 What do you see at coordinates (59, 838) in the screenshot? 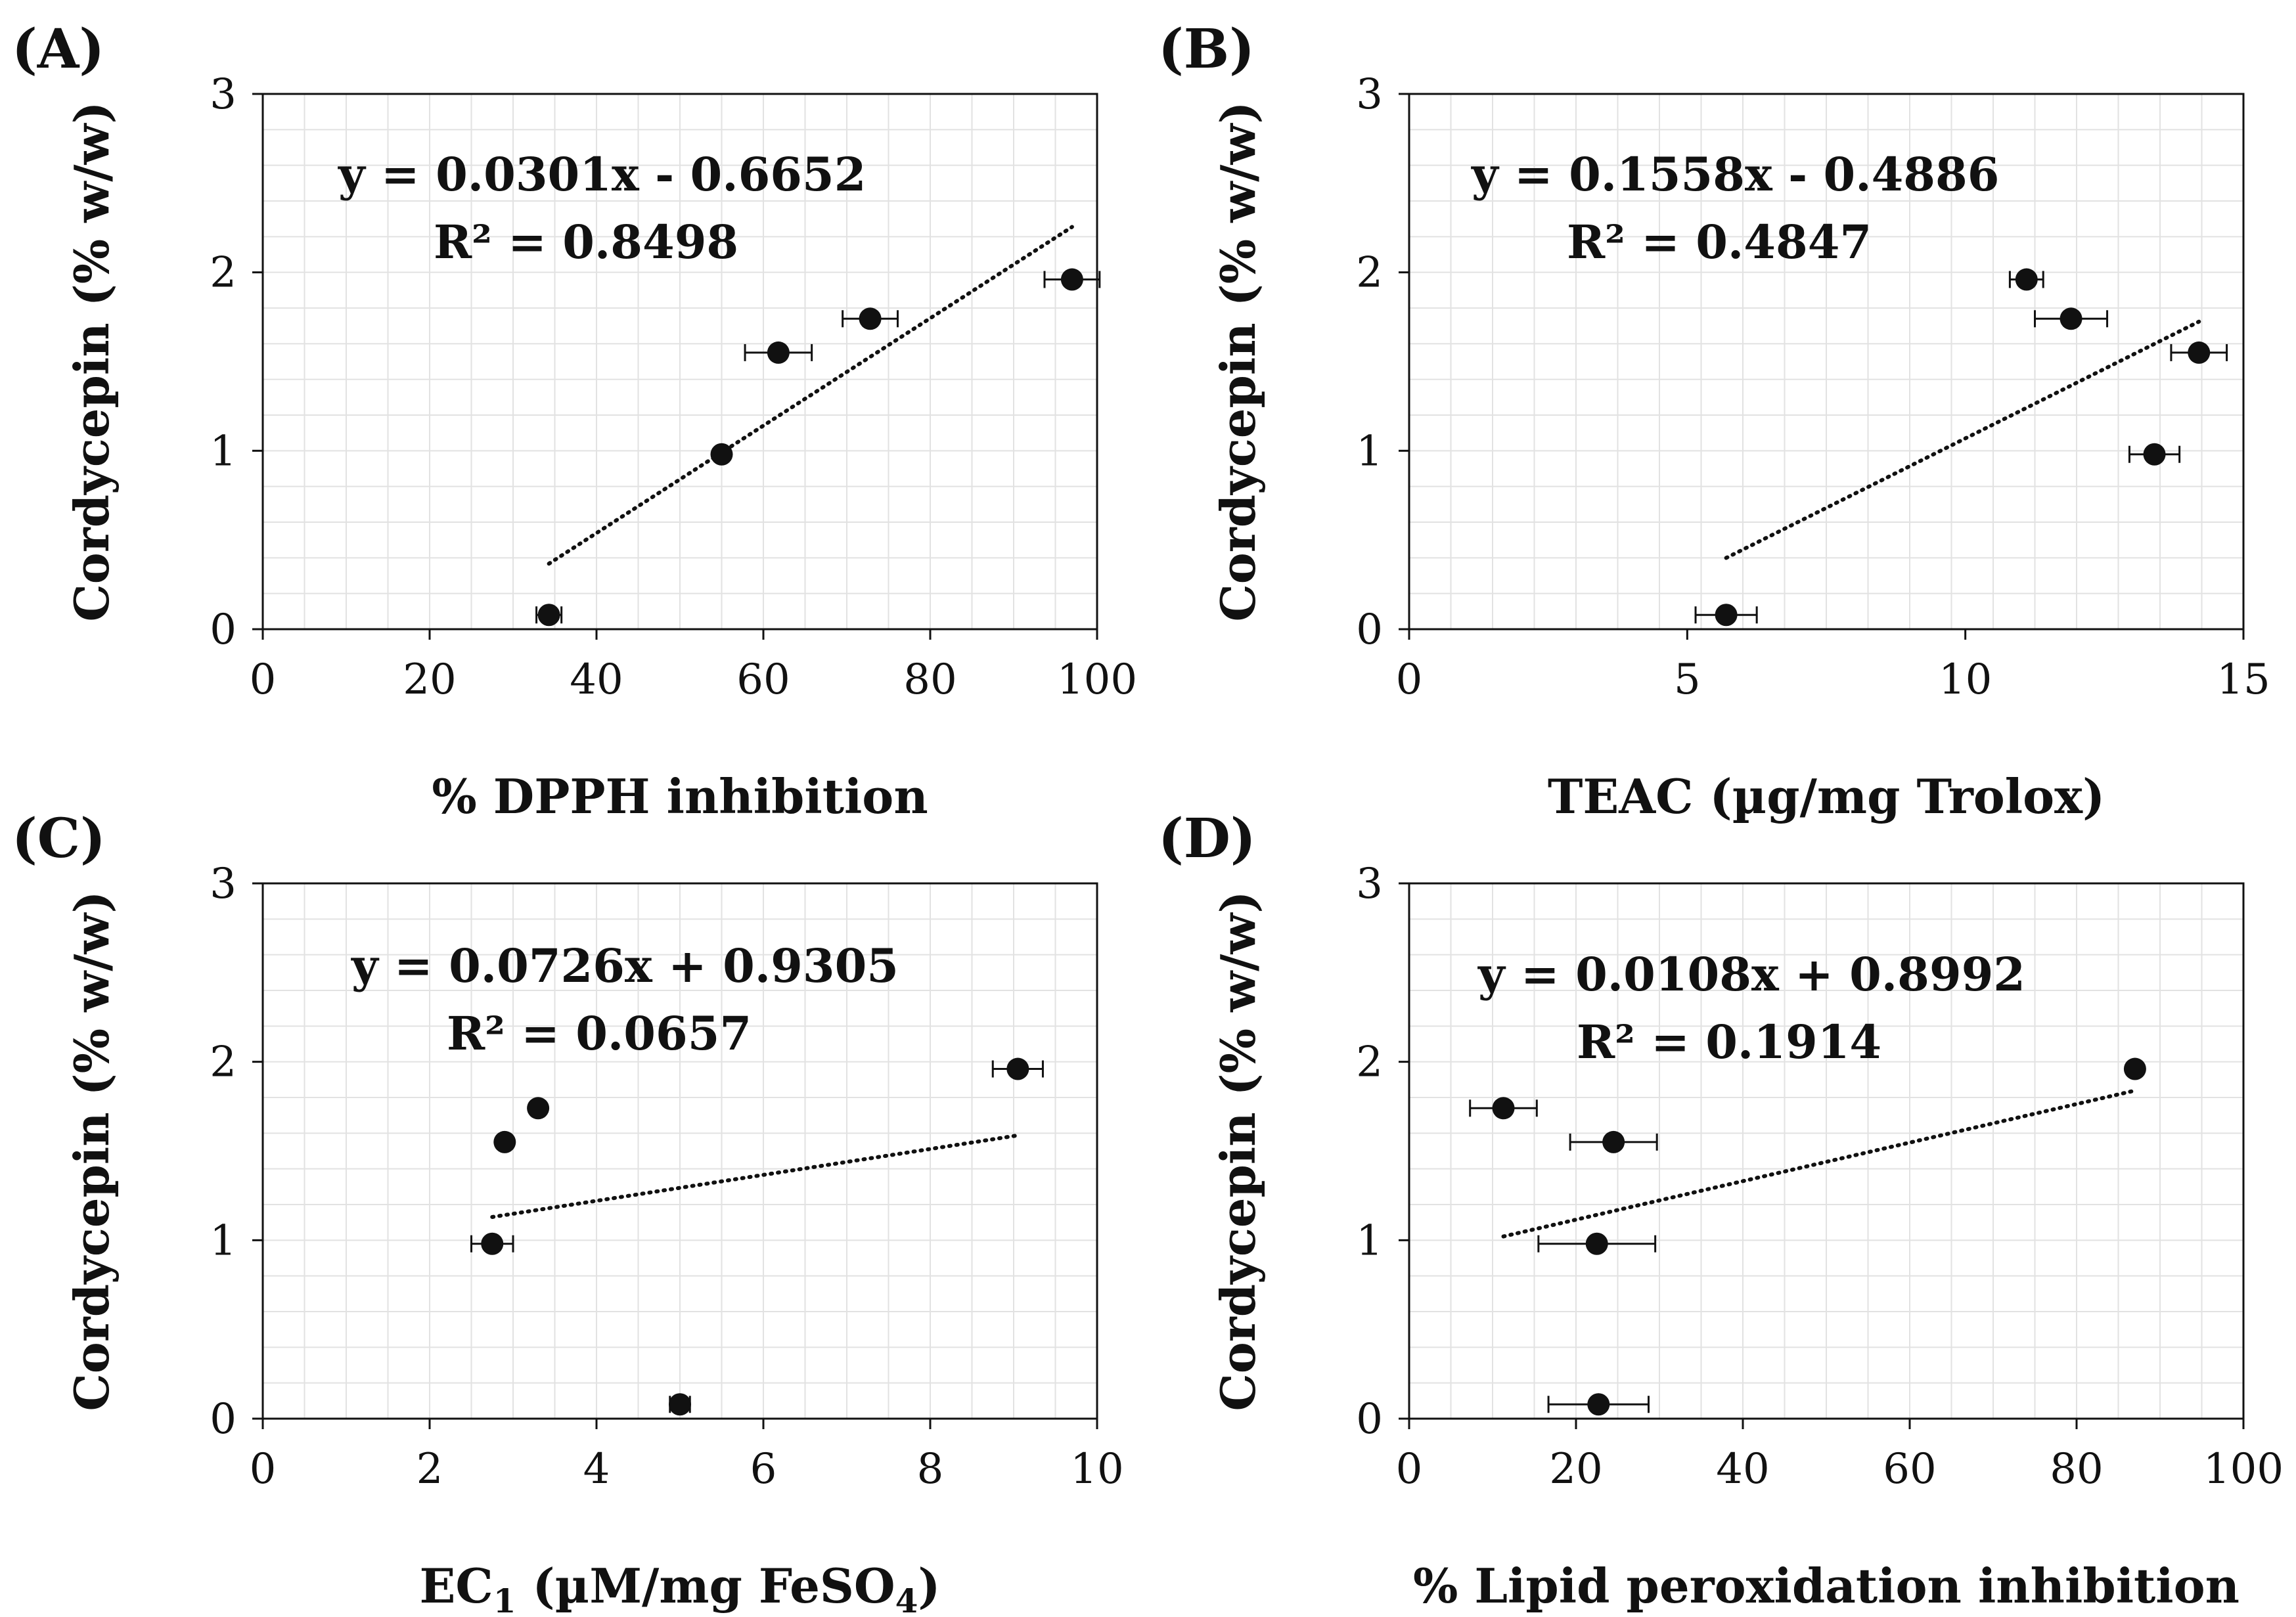
I see `panel-label: (C)` at bounding box center [59, 838].